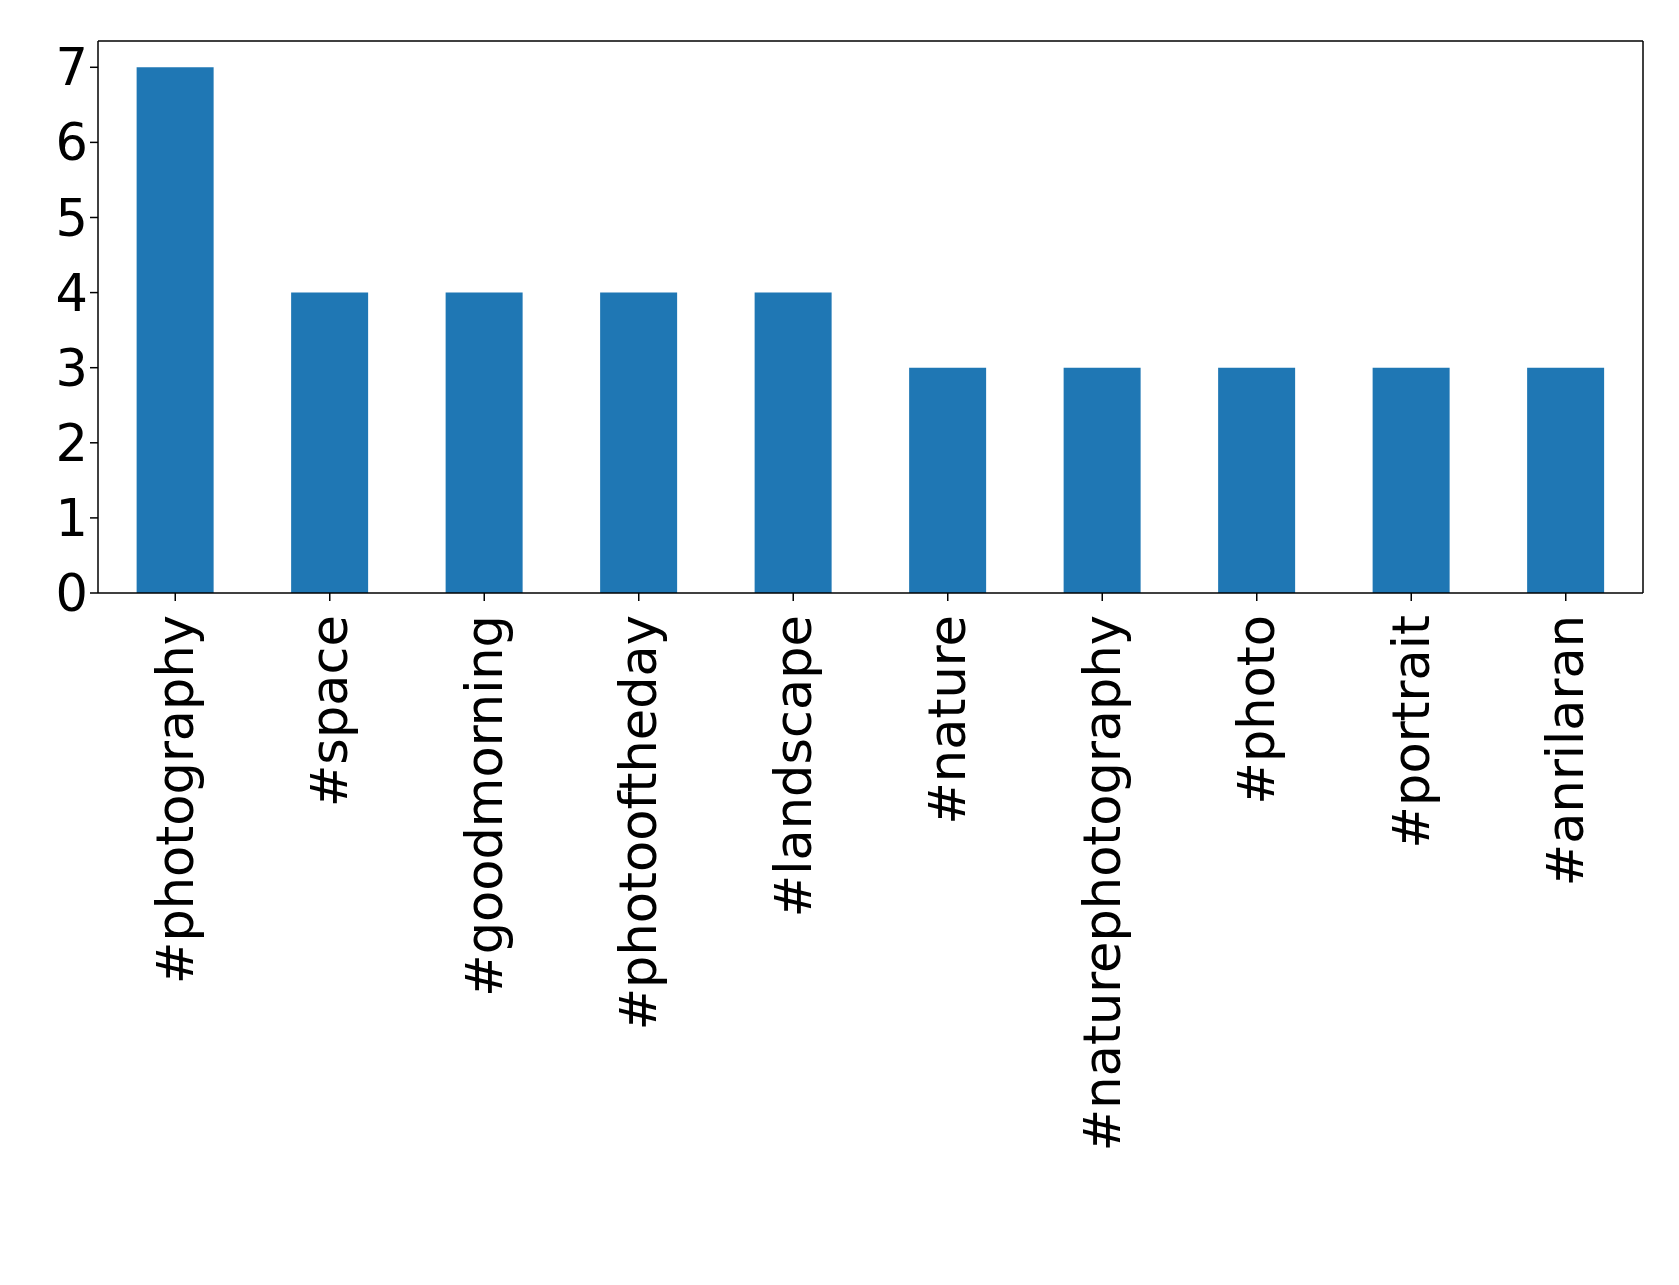 The width and height of the screenshot is (1679, 1285). Describe the element at coordinates (1257, 710) in the screenshot. I see `x-tick-label: #photo` at that location.